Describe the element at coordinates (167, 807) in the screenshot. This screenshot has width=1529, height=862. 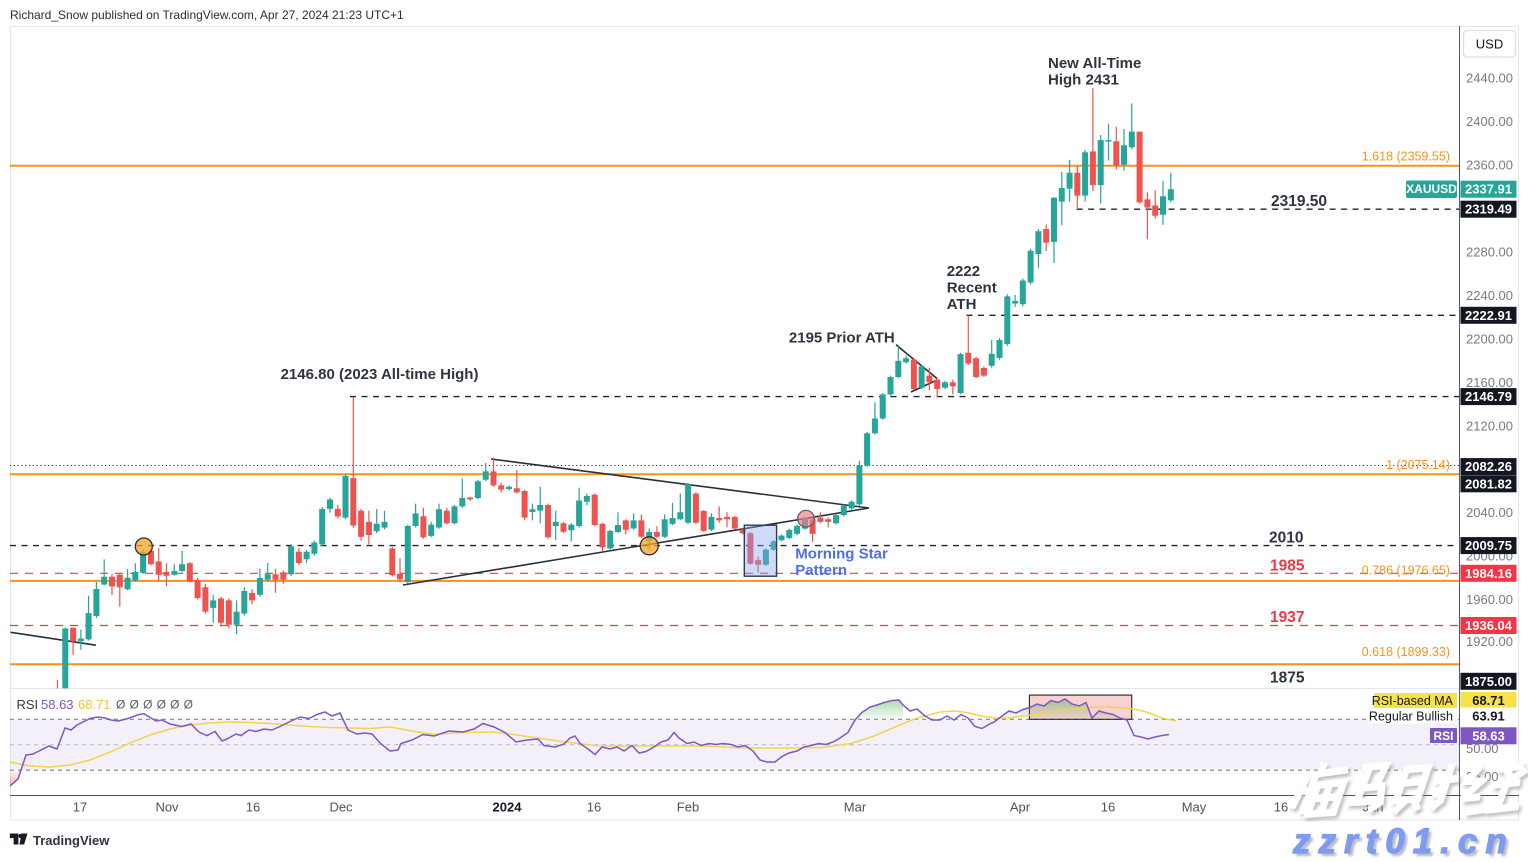
I see `svg-text: Nov` at that location.